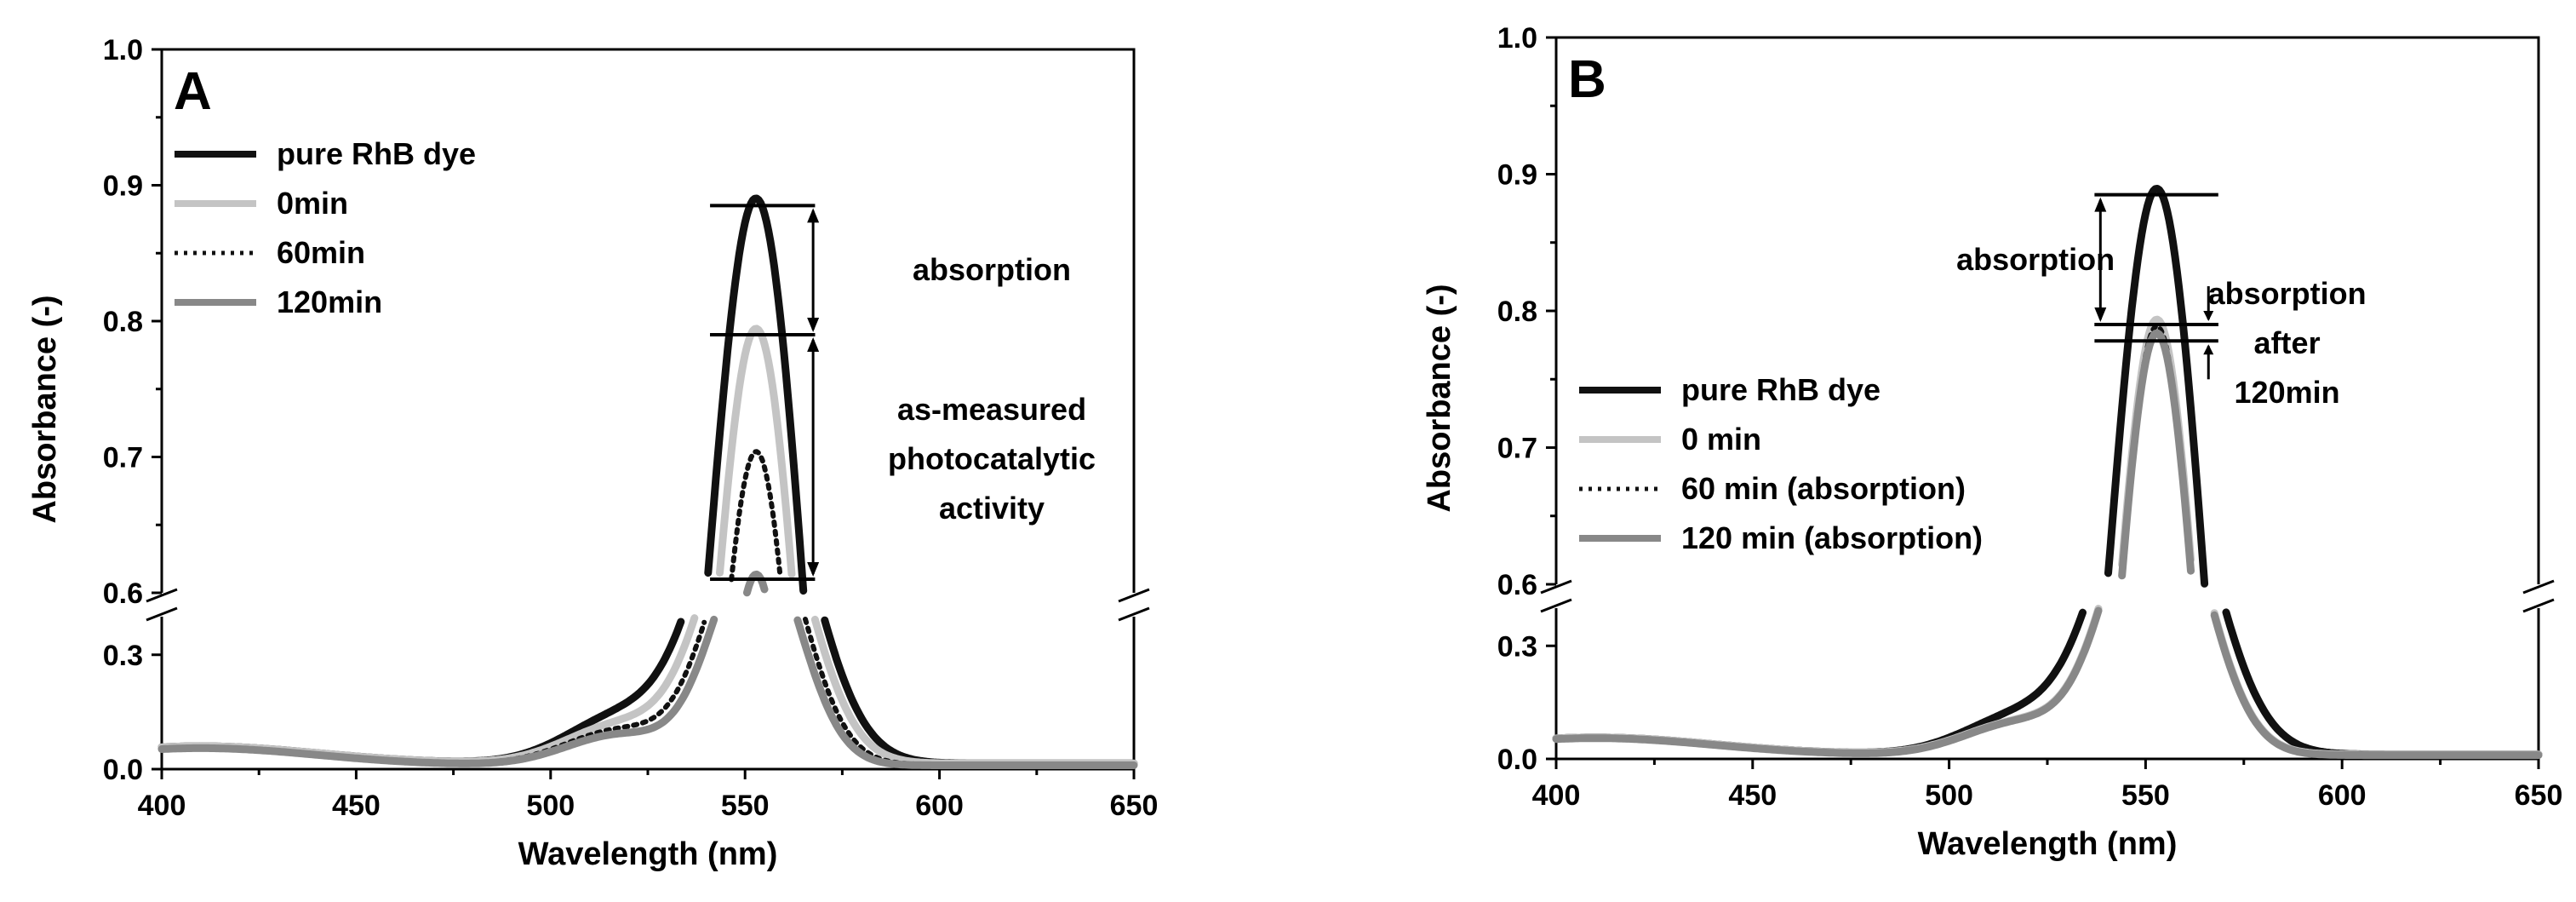 The height and width of the screenshot is (902, 2576). Describe the element at coordinates (1823, 488) in the screenshot. I see `legend-label: 60 min (absorption)` at that location.